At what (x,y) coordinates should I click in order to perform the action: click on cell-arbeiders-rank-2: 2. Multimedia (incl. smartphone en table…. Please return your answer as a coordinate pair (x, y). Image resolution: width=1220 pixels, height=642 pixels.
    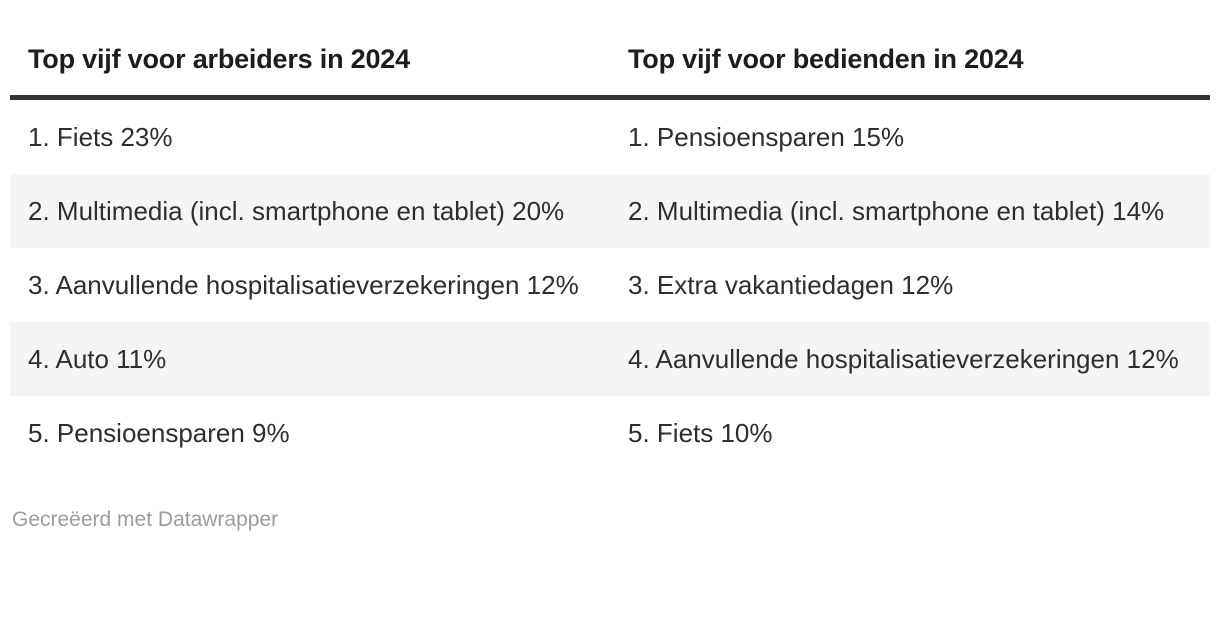
    Looking at the image, I should click on (296, 211).